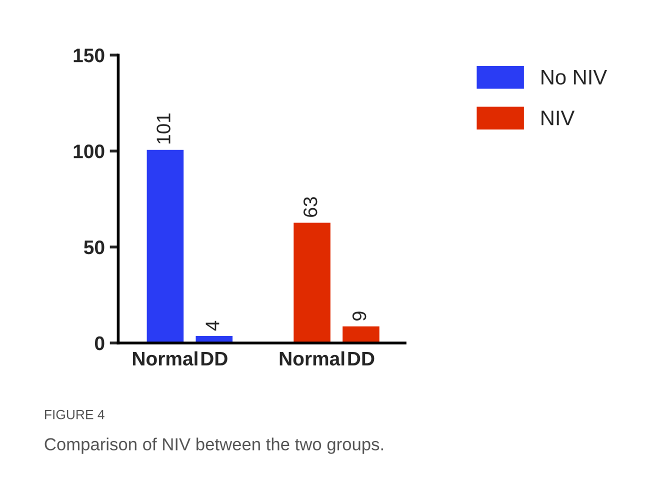 The height and width of the screenshot is (479, 646). Describe the element at coordinates (89, 55) in the screenshot. I see `y-tick-label: 150` at that location.